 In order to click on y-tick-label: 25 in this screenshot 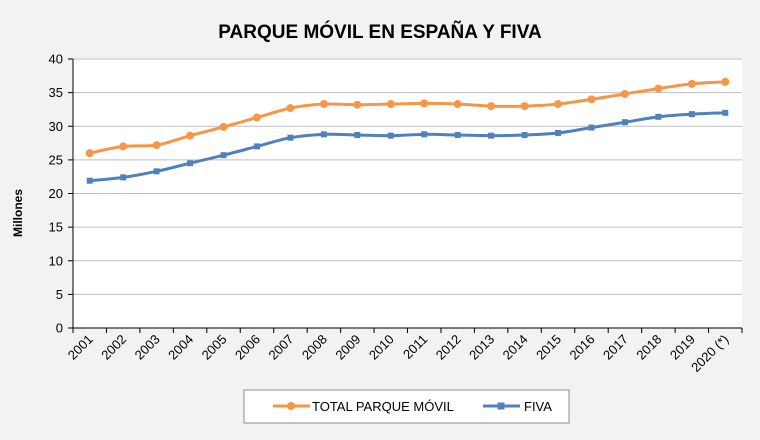, I will do `click(56, 159)`.